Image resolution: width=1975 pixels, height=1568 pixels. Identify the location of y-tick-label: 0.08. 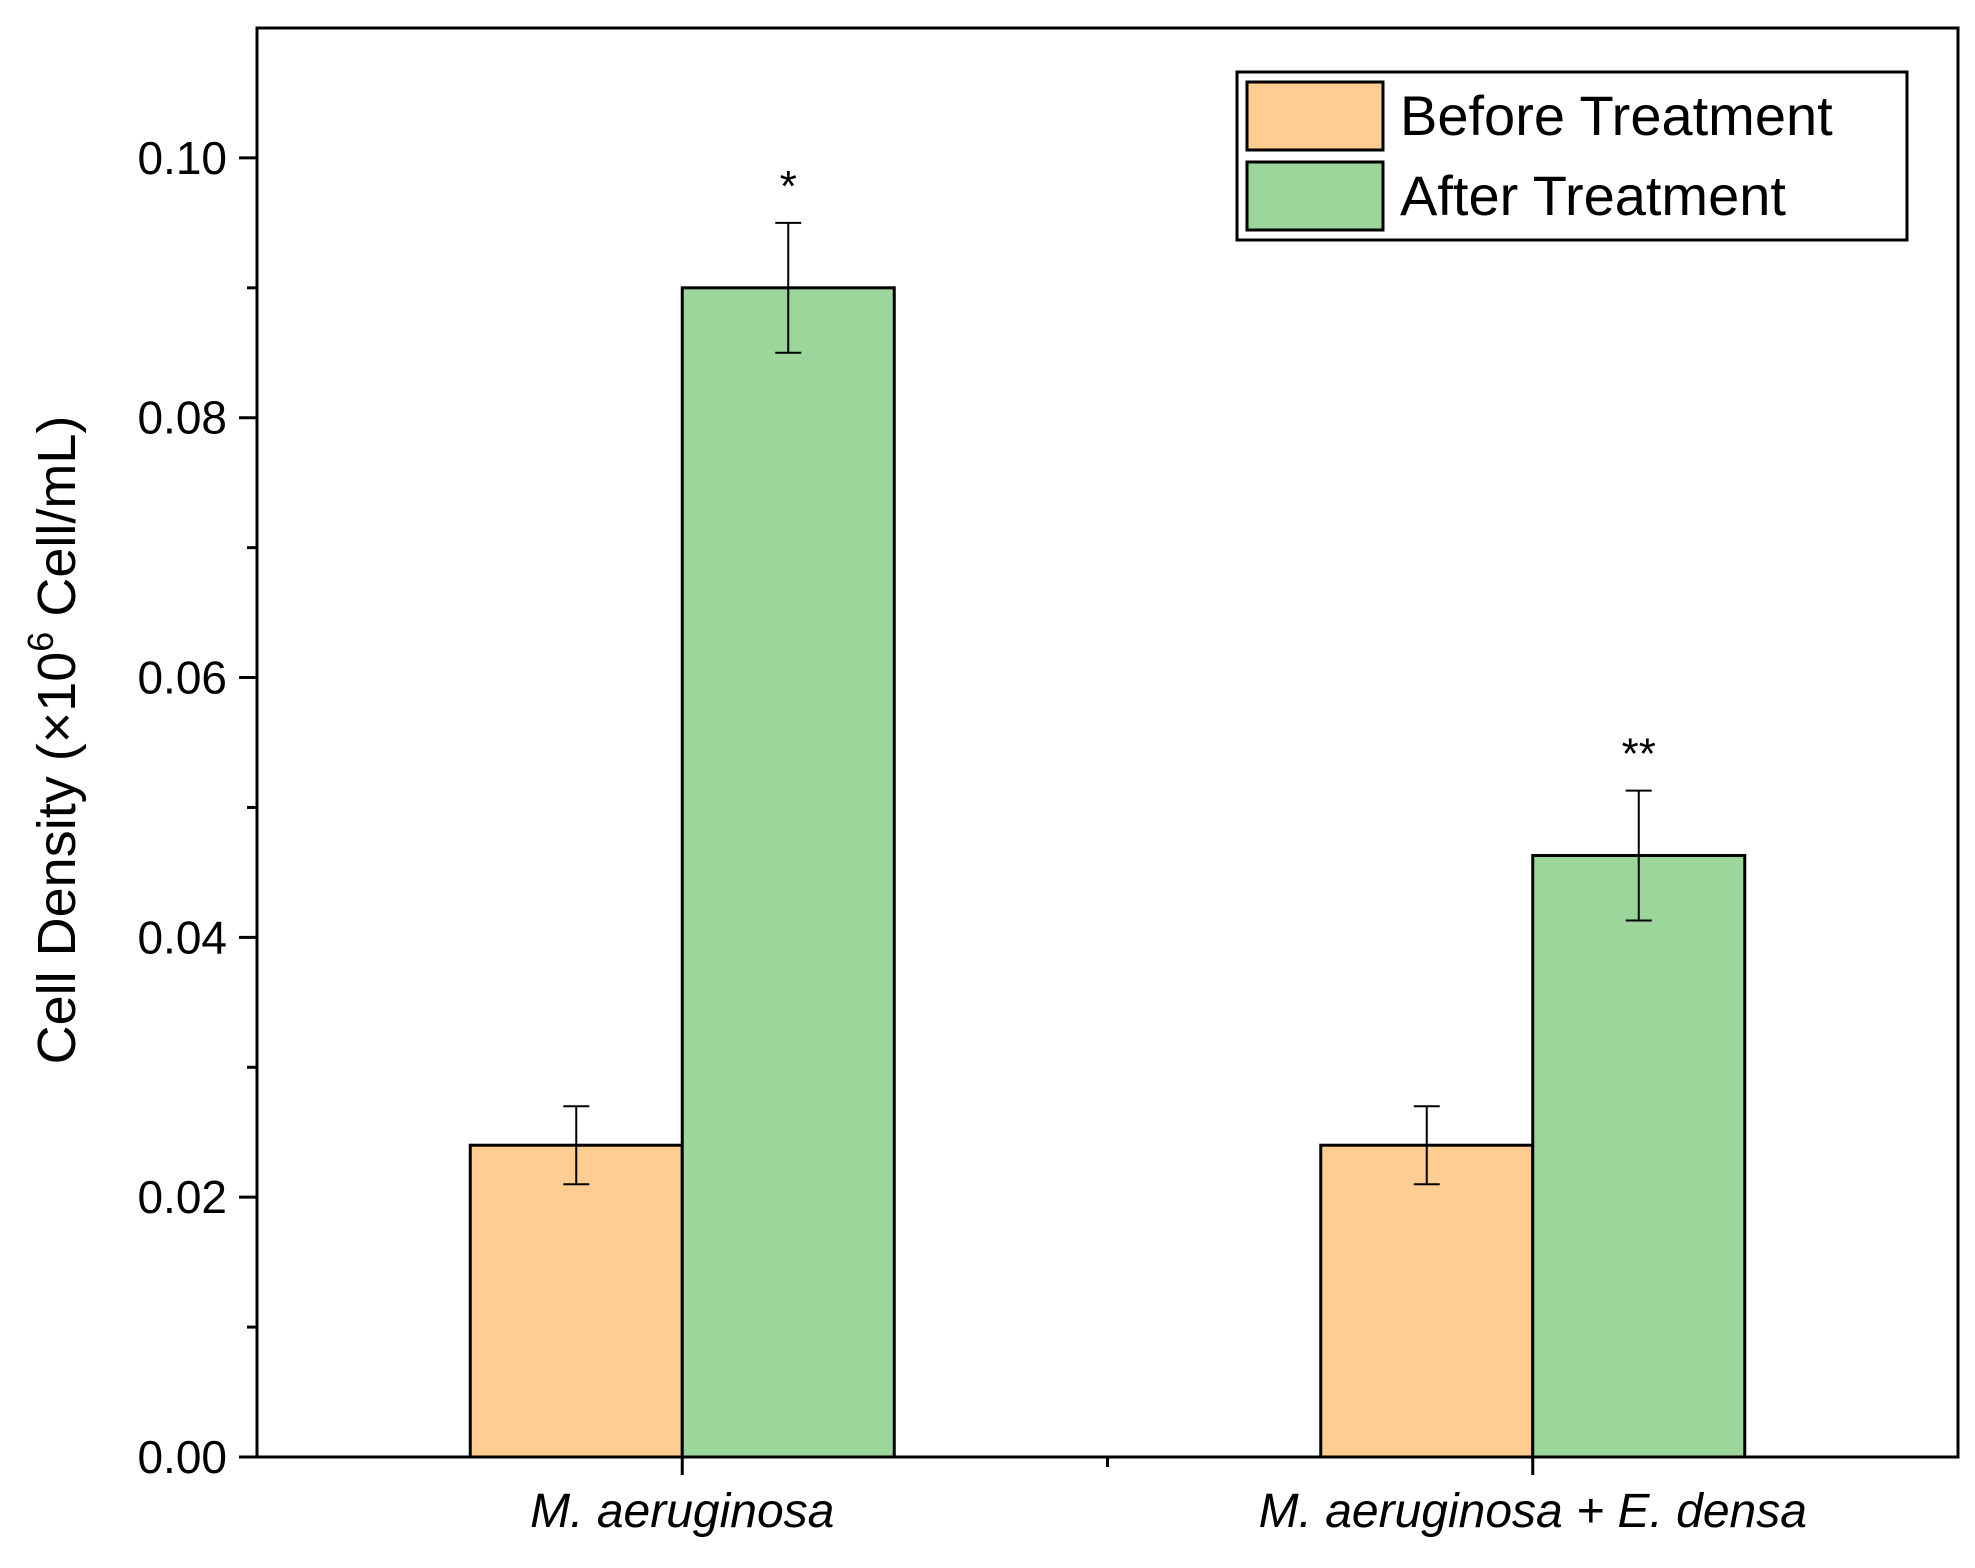
(182, 418).